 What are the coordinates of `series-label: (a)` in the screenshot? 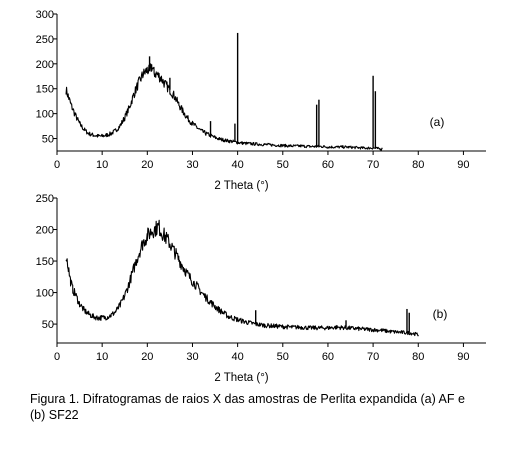 It's located at (437, 122).